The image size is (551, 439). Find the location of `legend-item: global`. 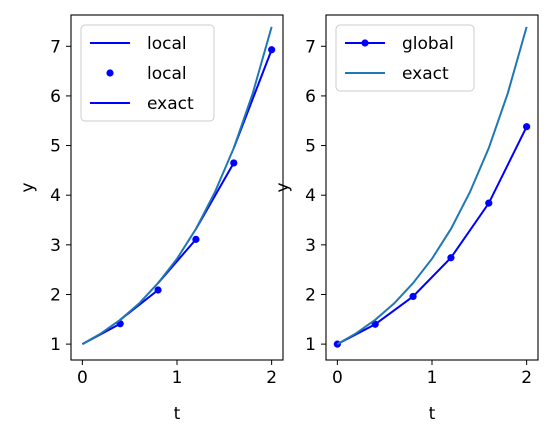

legend-item: global is located at coordinates (399, 44).